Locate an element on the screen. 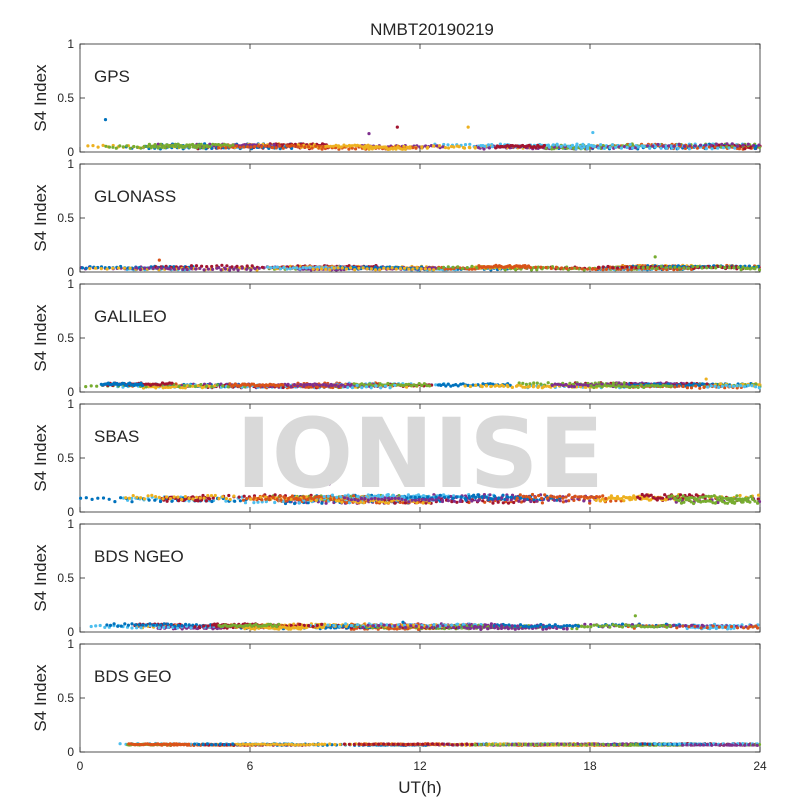 This screenshot has width=800, height=800. y-tick-label: 1 is located at coordinates (70, 284).